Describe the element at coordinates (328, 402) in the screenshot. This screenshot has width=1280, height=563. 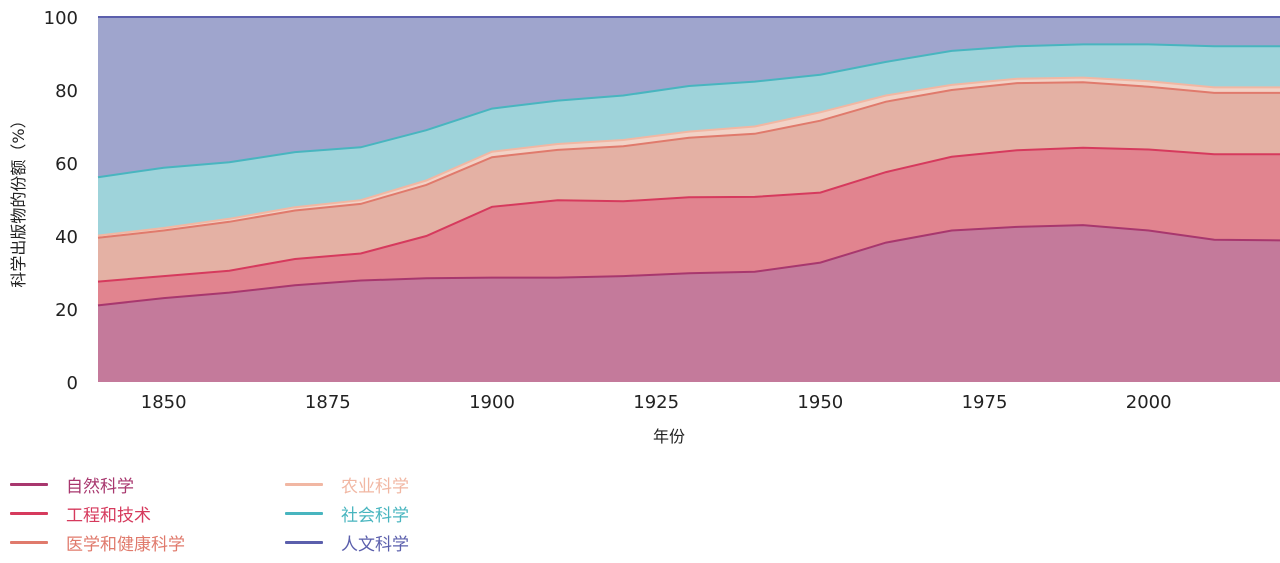
I see `x-tick-label: 1875` at that location.